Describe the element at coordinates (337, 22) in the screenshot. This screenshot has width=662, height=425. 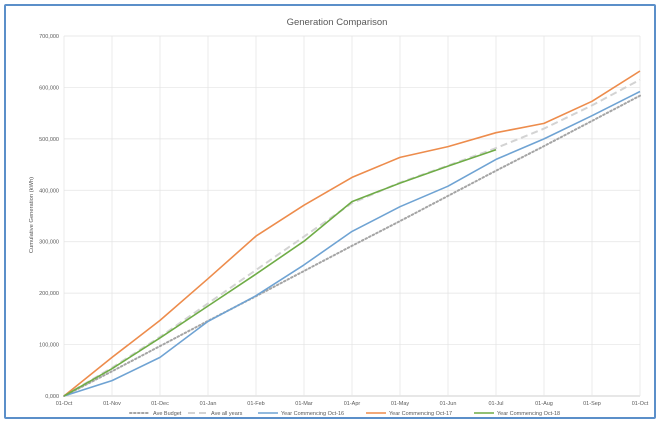
I see `chart-title: Generation Comparison` at that location.